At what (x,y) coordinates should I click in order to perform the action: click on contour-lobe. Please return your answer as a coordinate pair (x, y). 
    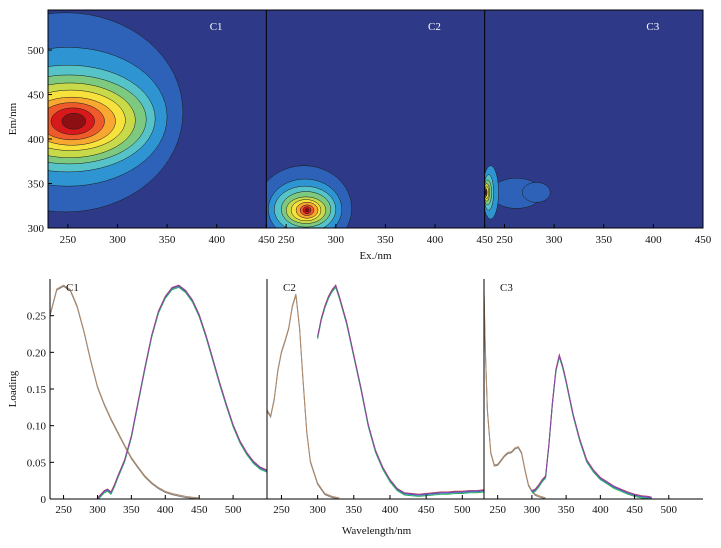
    Looking at the image, I should click on (536, 192).